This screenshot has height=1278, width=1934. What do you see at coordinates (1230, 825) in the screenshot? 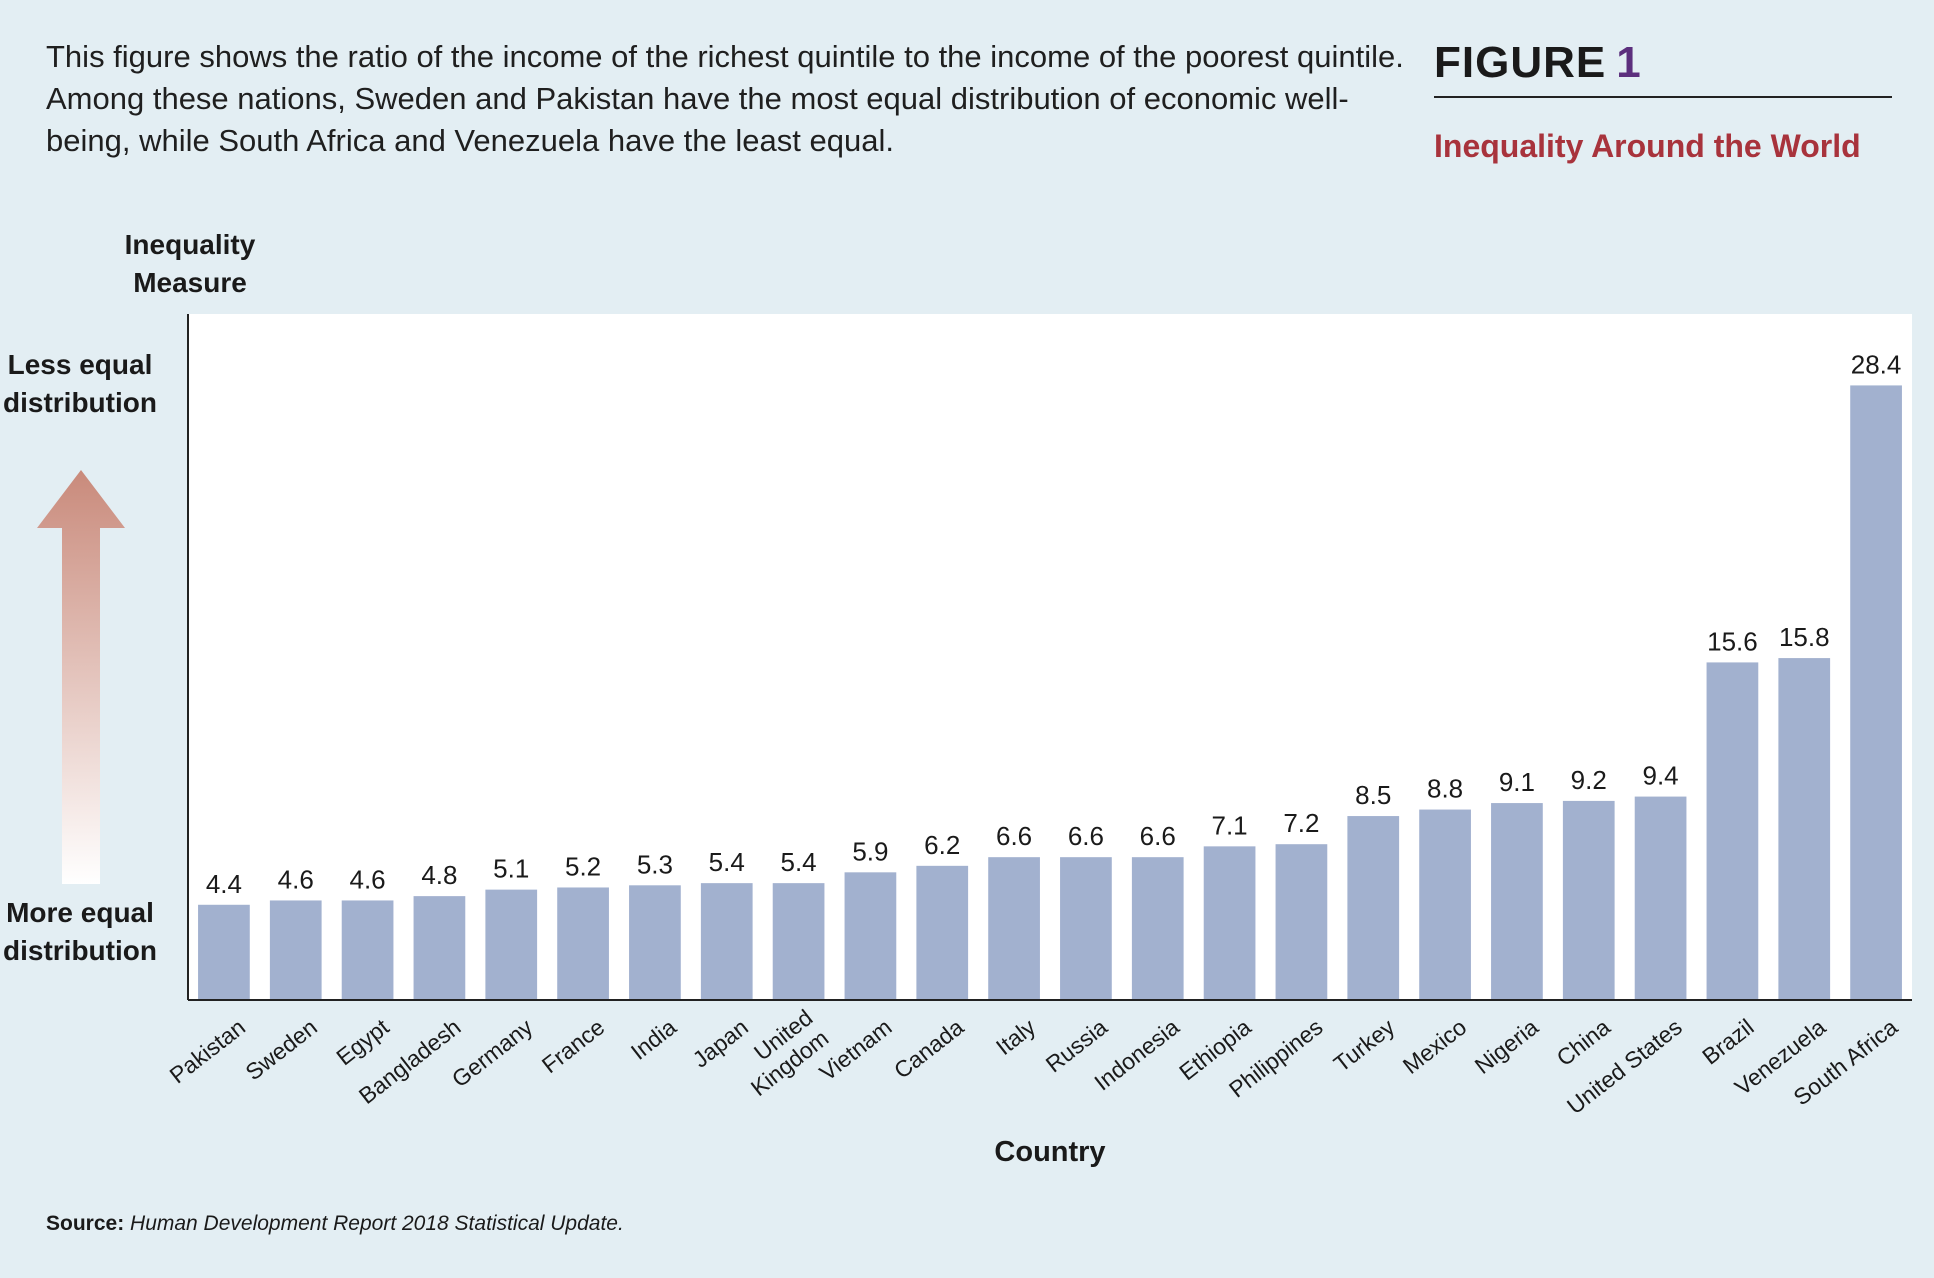
I see `data-label: 7.1` at bounding box center [1230, 825].